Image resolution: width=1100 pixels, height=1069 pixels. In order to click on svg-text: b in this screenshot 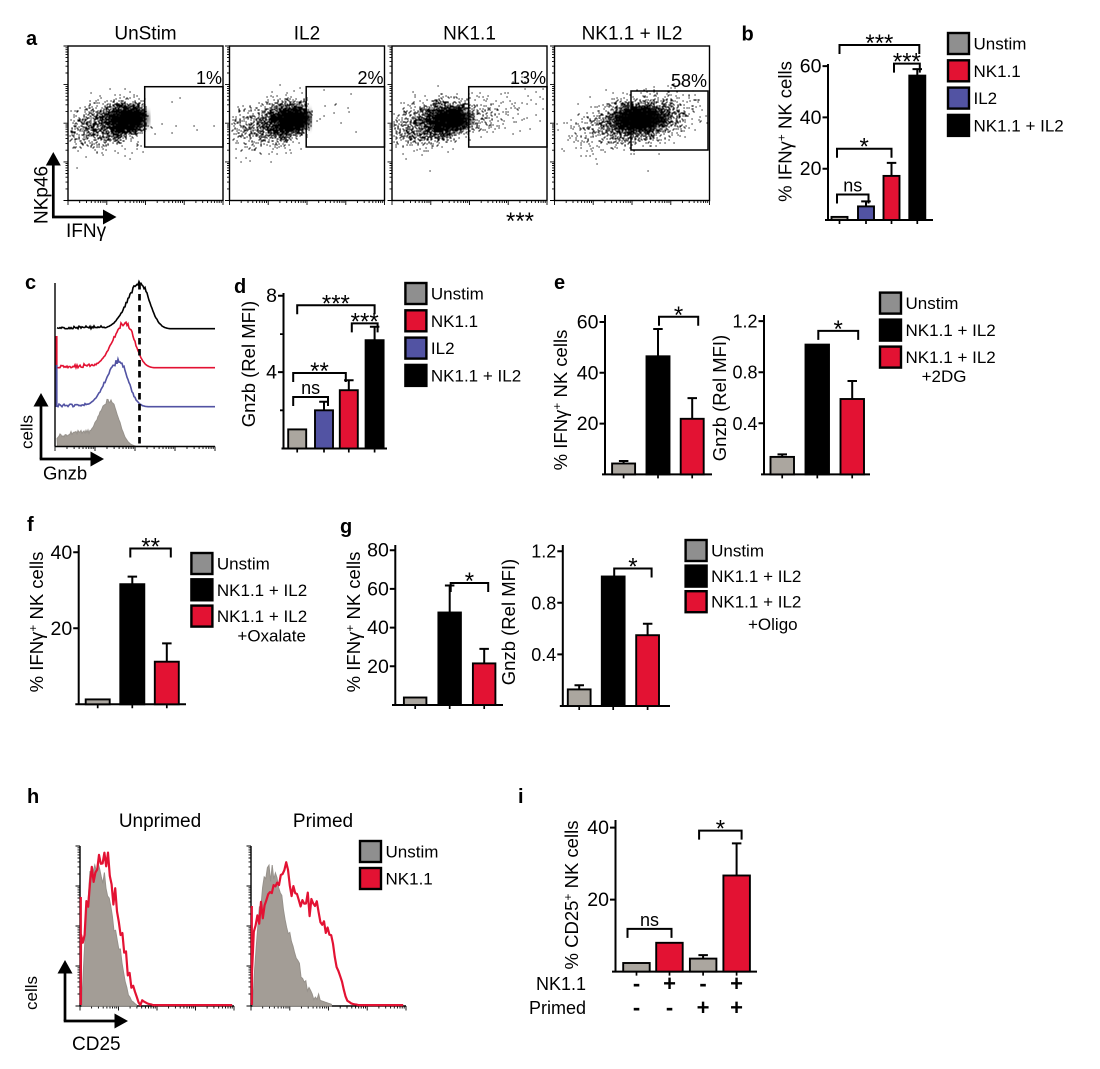, I will do `click(748, 35)`.